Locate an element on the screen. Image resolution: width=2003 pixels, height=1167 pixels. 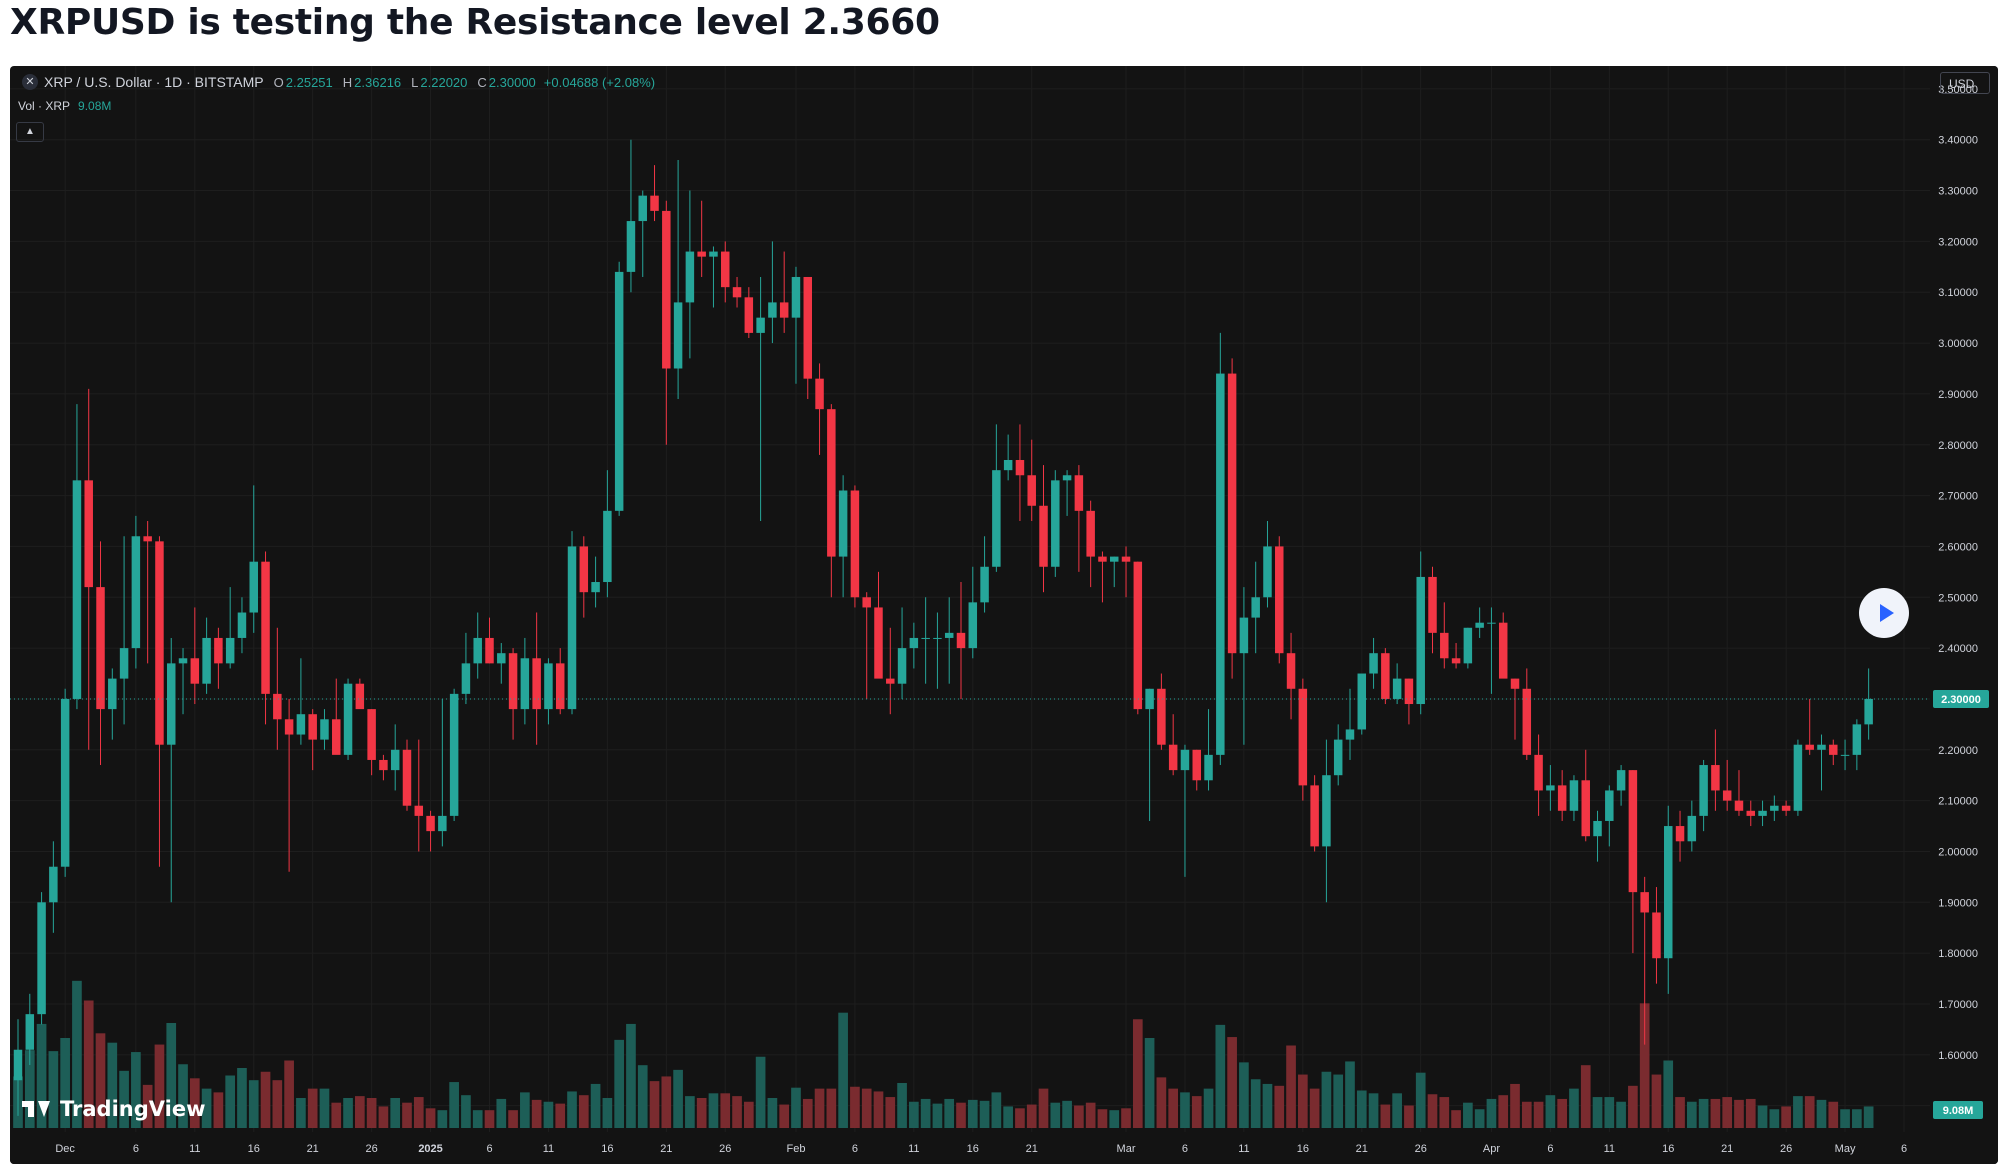
close-icon: ✕ is located at coordinates (30, 82).